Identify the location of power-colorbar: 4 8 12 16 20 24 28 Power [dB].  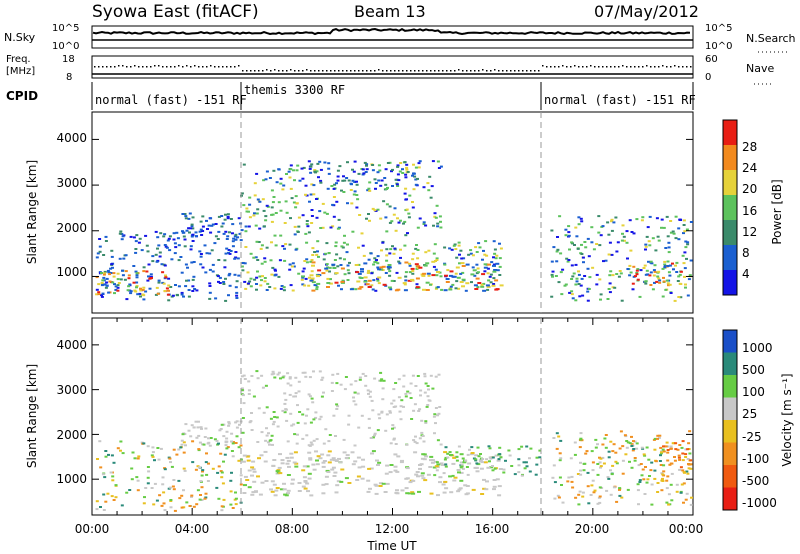
(753, 207).